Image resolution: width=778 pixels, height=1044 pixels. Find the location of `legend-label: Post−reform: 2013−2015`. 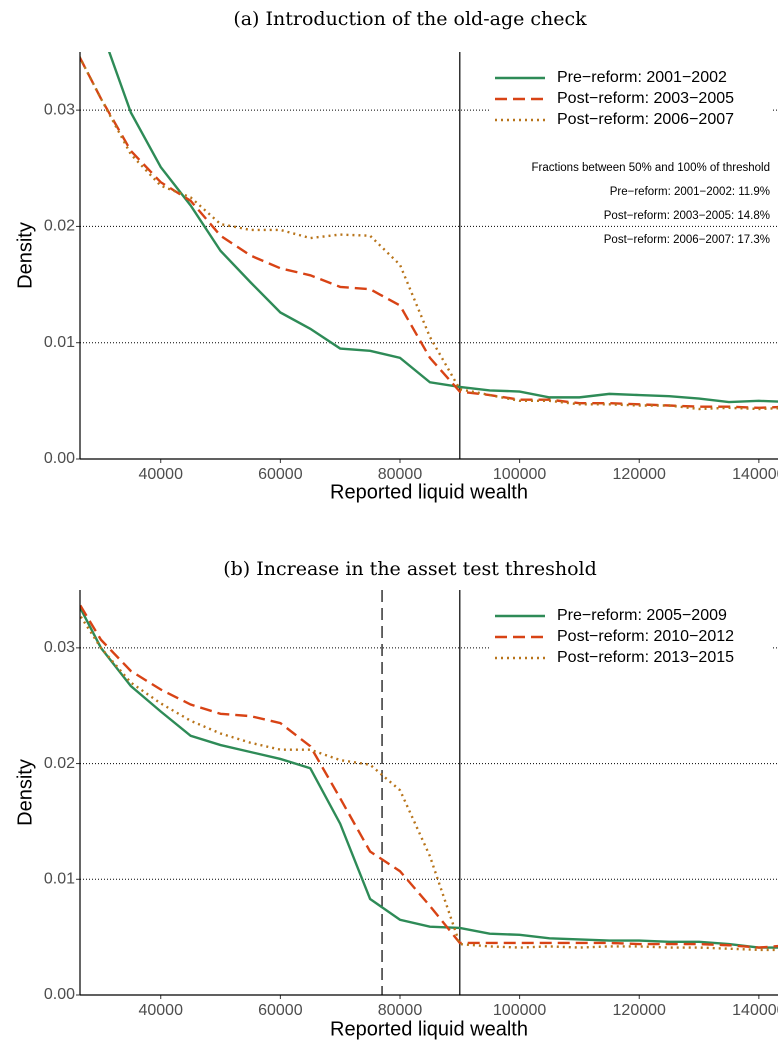

legend-label: Post−reform: 2013−2015 is located at coordinates (645, 657).